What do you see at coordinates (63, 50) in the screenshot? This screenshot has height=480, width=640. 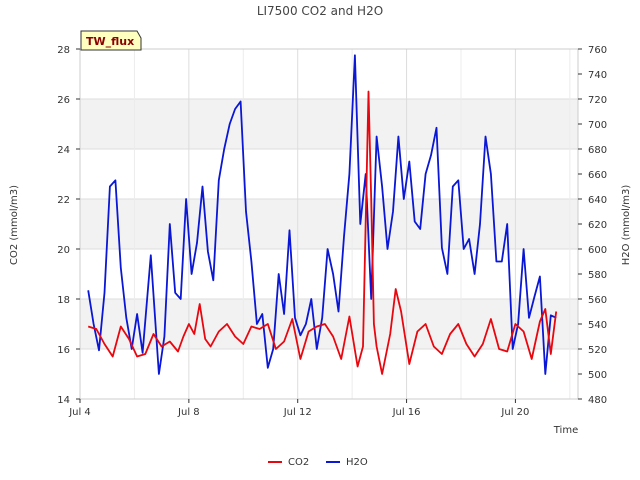 I see `y-tick-label: 28` at bounding box center [63, 50].